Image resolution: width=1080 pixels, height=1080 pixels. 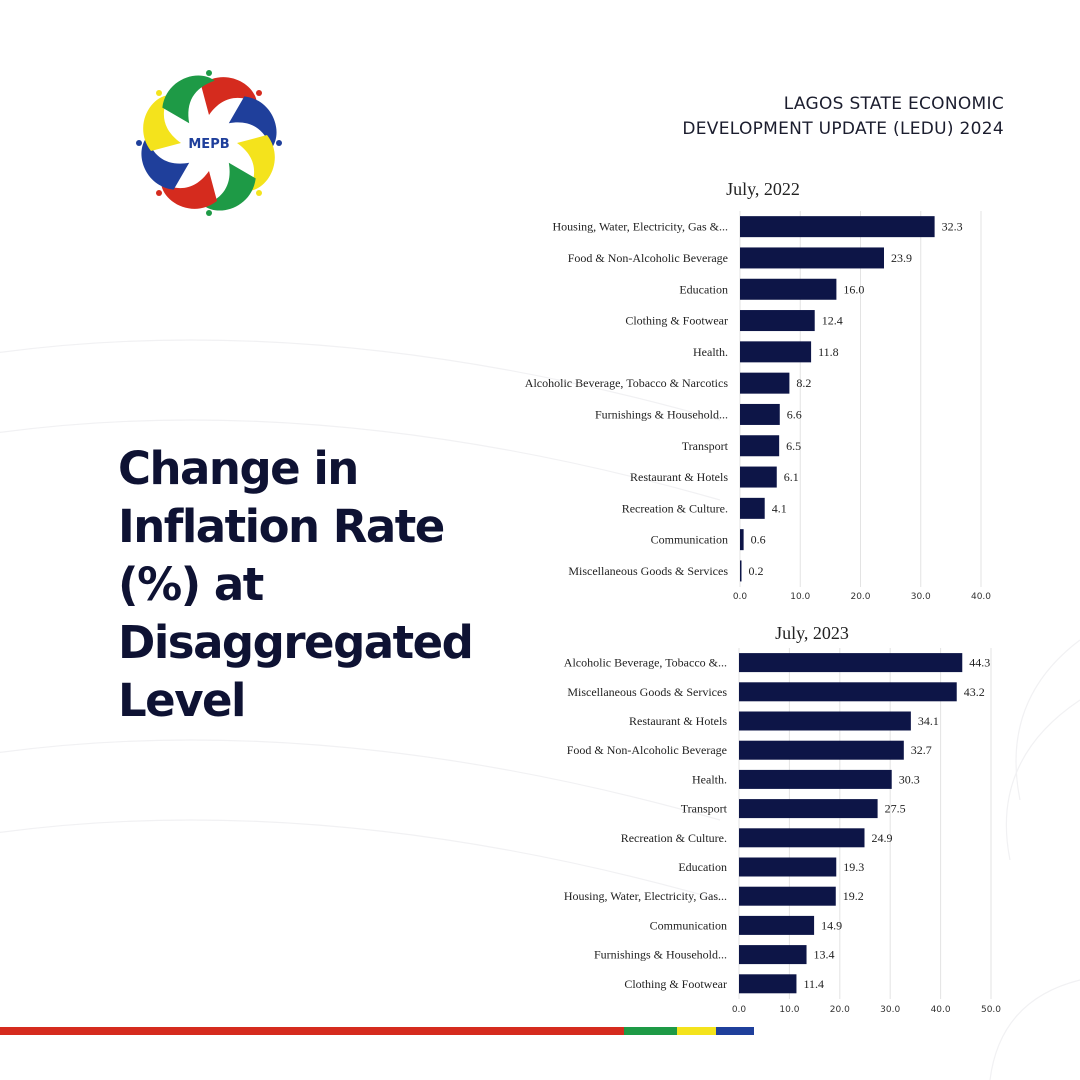 What do you see at coordinates (901, 258) in the screenshot?
I see `data-label: 23.9` at bounding box center [901, 258].